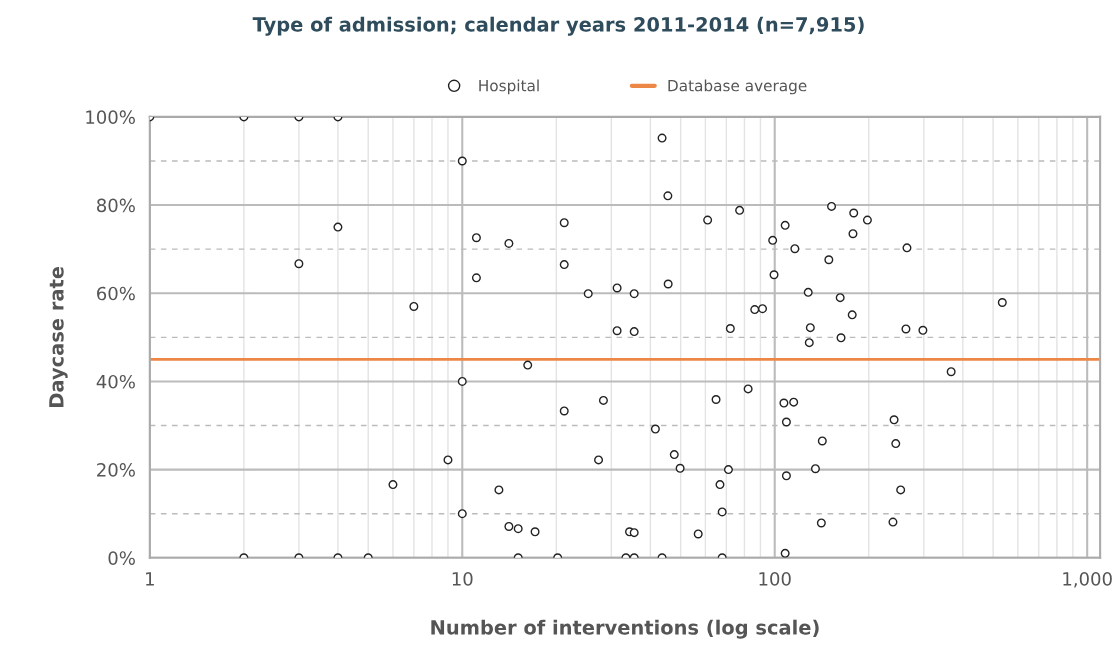  What do you see at coordinates (1087, 579) in the screenshot?
I see `x-tick-label: 1,000` at bounding box center [1087, 579].